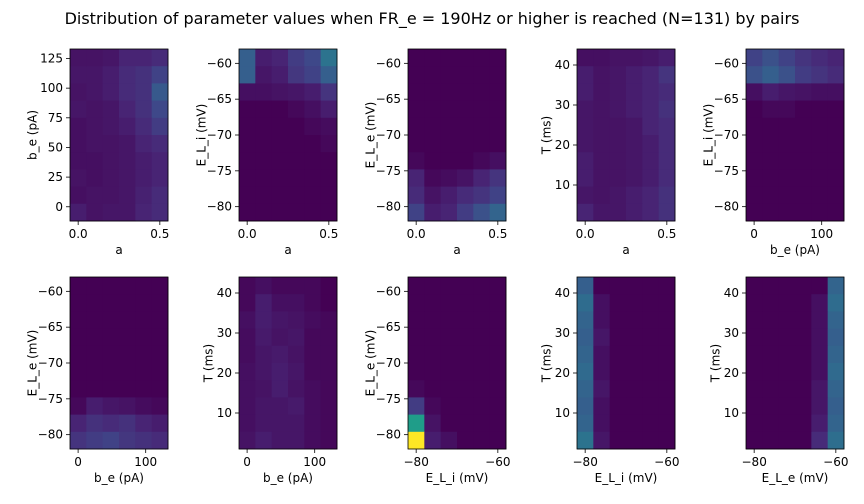  Describe the element at coordinates (50, 435) in the screenshot. I see `y-tick-label: −80` at that location.